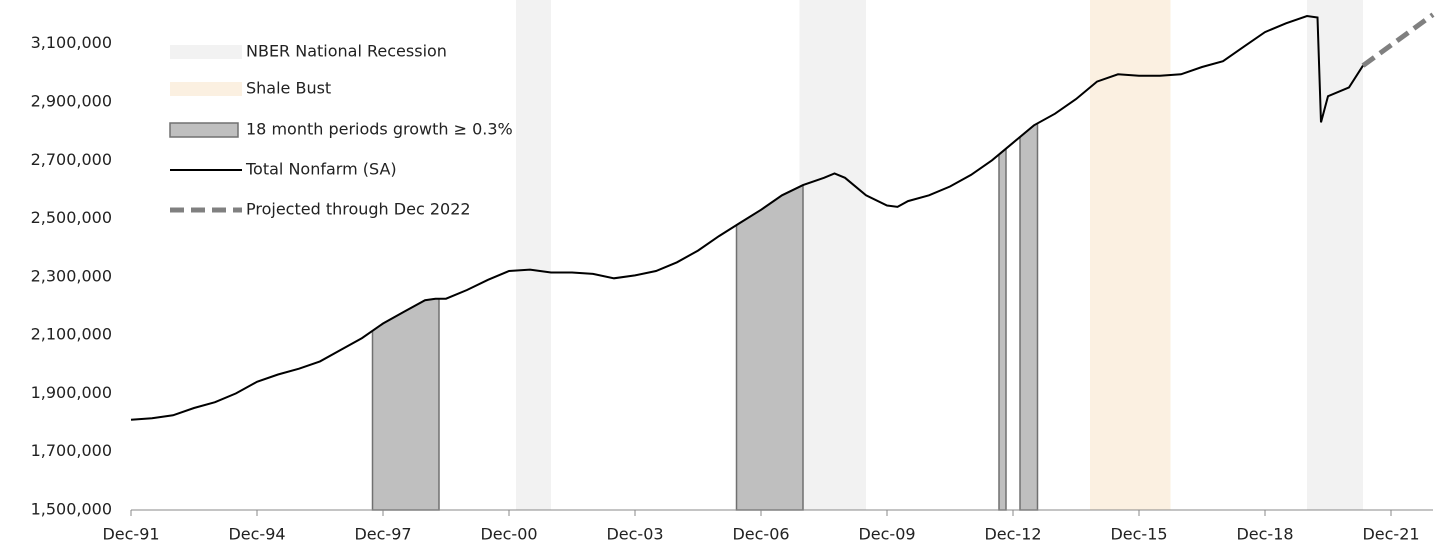  Describe the element at coordinates (760, 534) in the screenshot. I see `x-tick-label: Dec-06` at that location.